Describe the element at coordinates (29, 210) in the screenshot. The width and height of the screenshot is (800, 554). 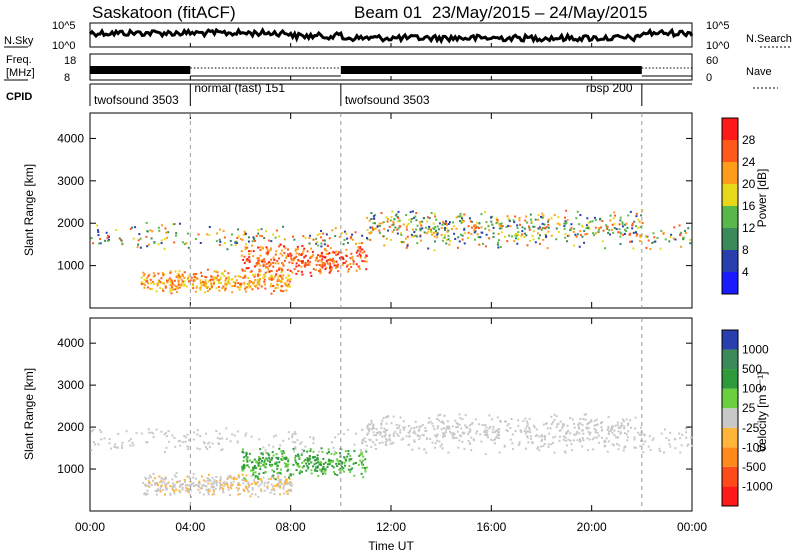
I see `power-y-label: Slant Range [km]` at that location.